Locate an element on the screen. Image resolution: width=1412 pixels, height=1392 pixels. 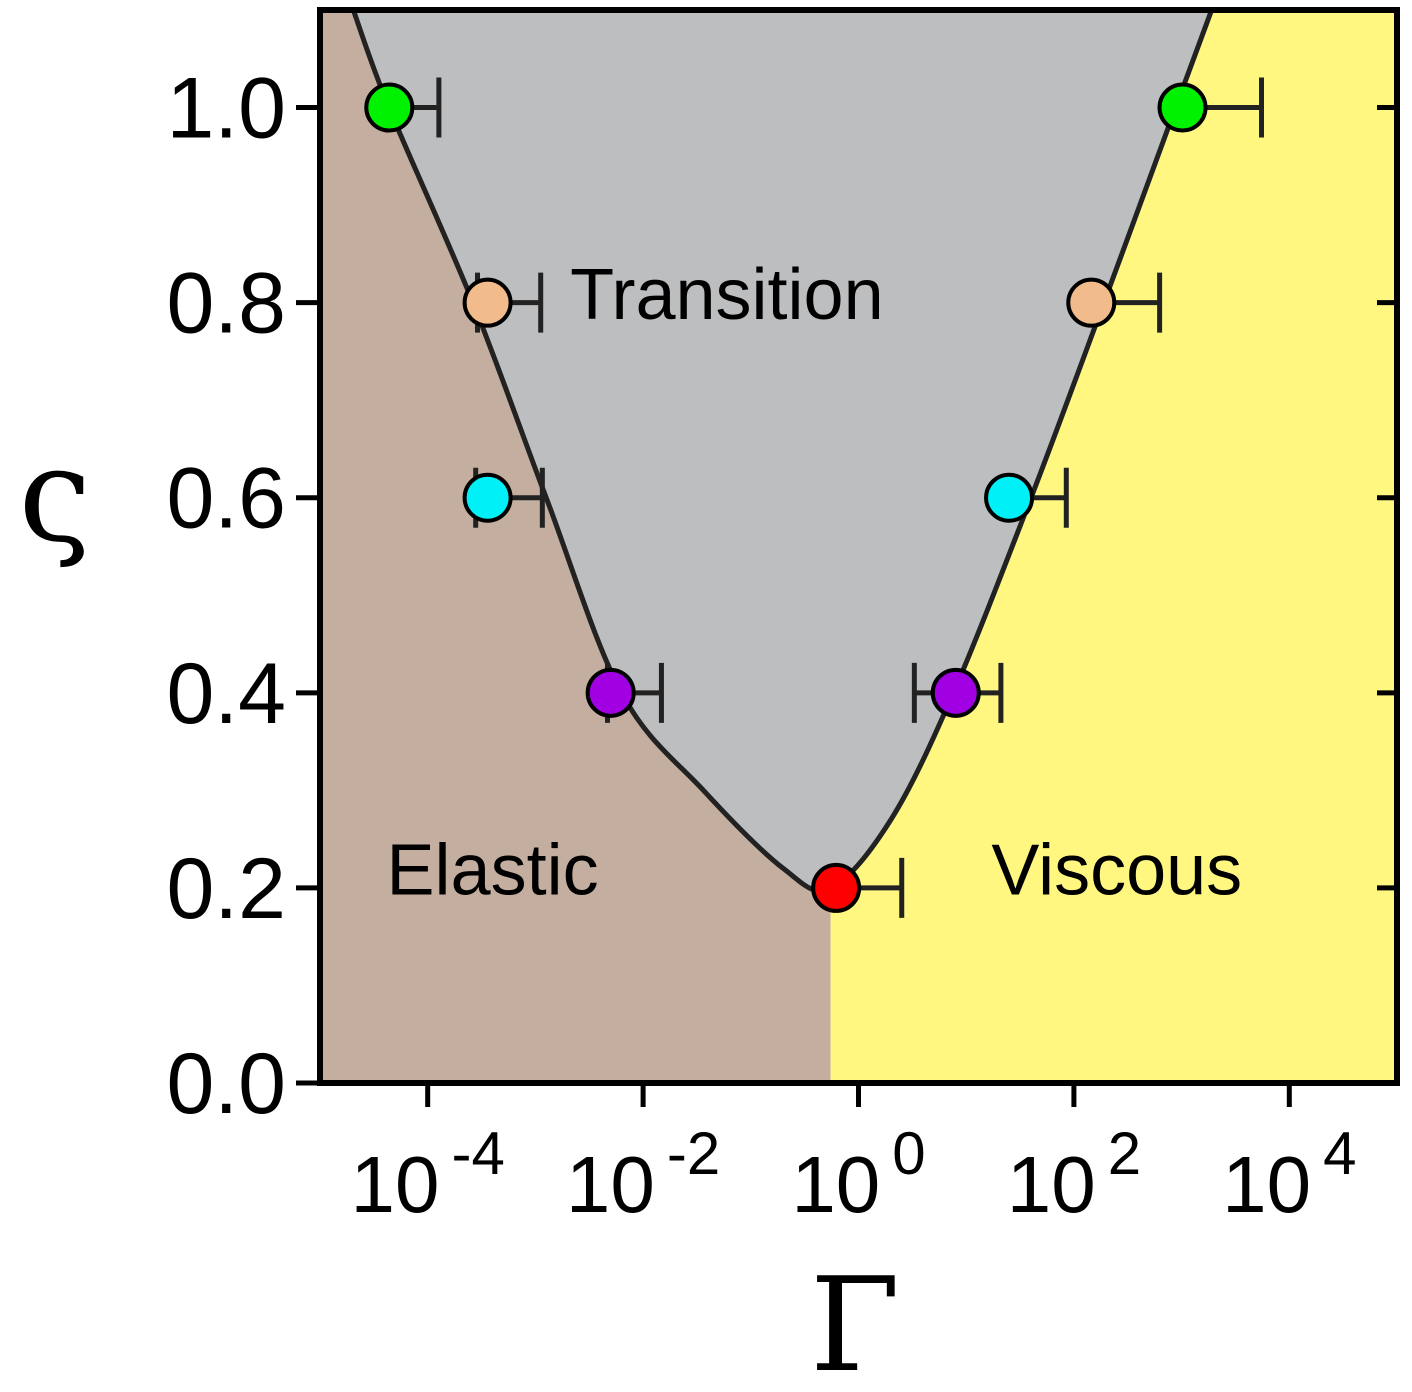
x-tick-label: 10 -4 is located at coordinates (428, 1174).